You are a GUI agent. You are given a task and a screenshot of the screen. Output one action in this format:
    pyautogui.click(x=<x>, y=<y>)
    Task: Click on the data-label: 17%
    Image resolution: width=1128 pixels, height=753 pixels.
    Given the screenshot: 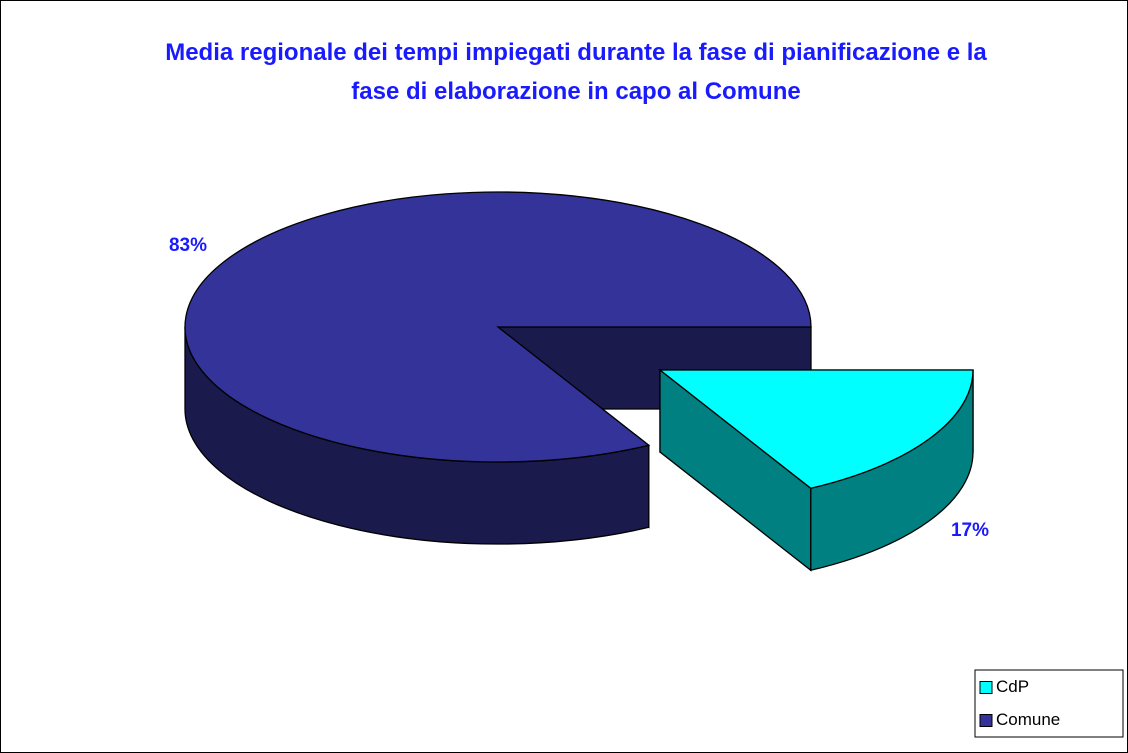 What is the action you would take?
    pyautogui.click(x=970, y=530)
    